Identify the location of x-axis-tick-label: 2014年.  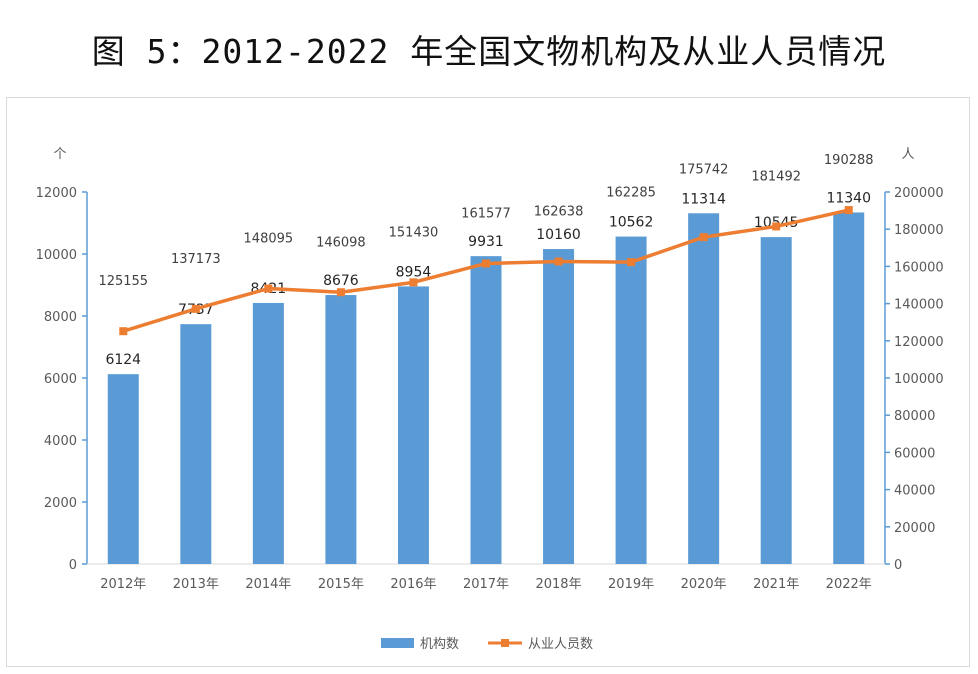
(268, 584).